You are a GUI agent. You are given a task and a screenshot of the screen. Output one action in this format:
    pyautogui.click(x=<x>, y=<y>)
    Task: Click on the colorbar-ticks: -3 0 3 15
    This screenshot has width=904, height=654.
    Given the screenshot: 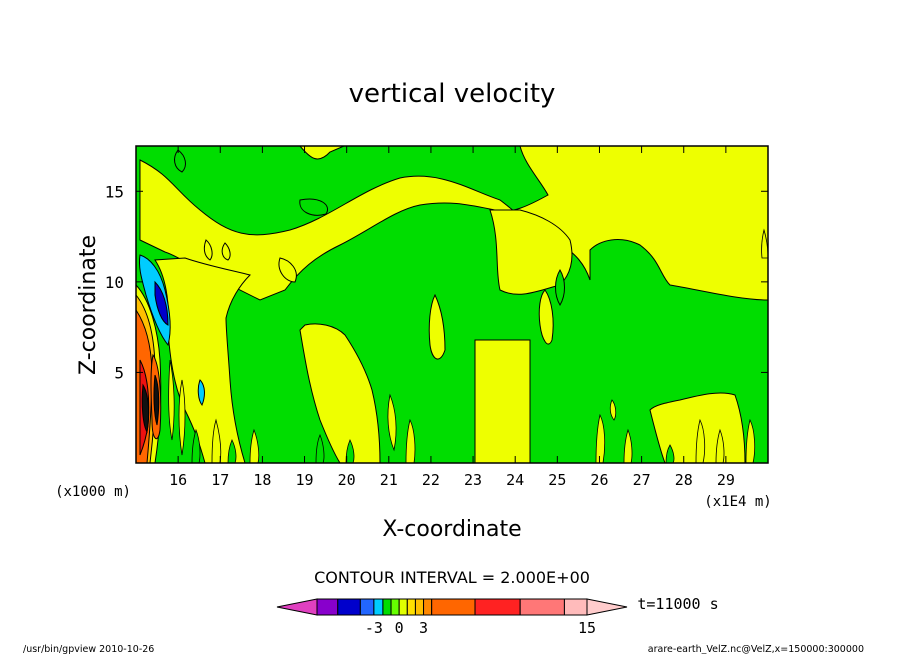 What is the action you would take?
    pyautogui.click(x=480, y=628)
    